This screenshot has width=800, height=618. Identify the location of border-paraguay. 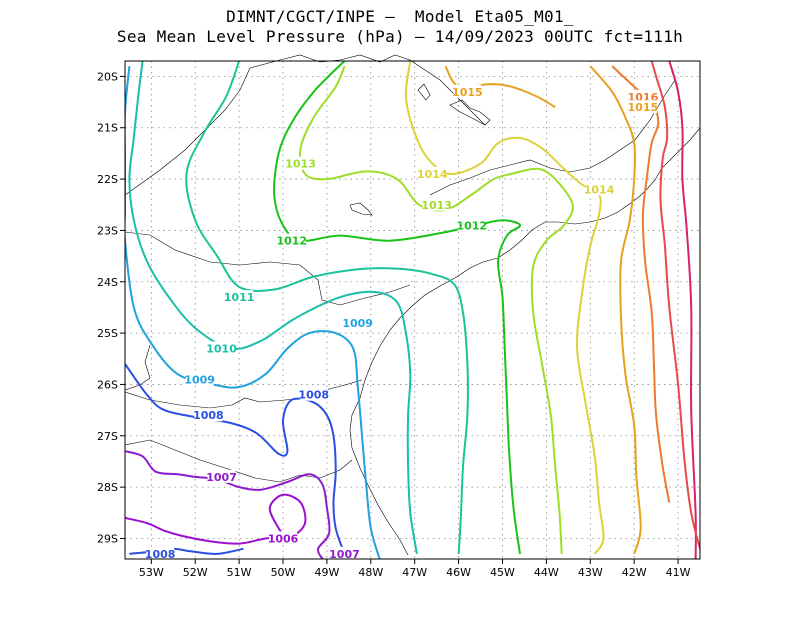
(137, 367).